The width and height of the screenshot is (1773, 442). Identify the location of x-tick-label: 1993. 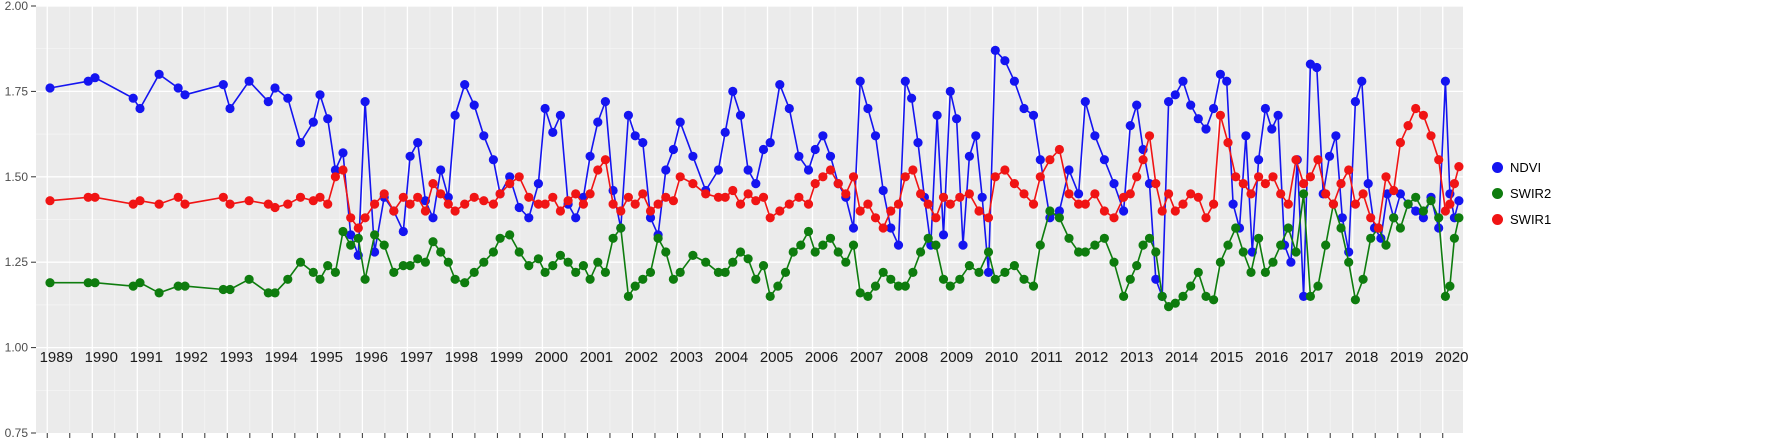
(236, 357).